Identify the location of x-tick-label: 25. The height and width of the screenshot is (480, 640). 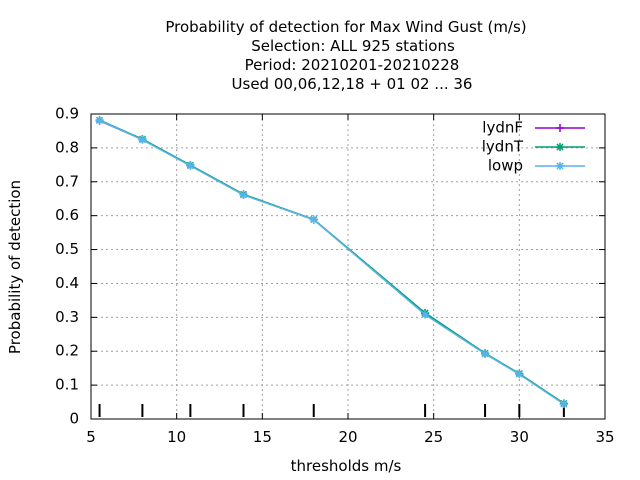
(433, 437).